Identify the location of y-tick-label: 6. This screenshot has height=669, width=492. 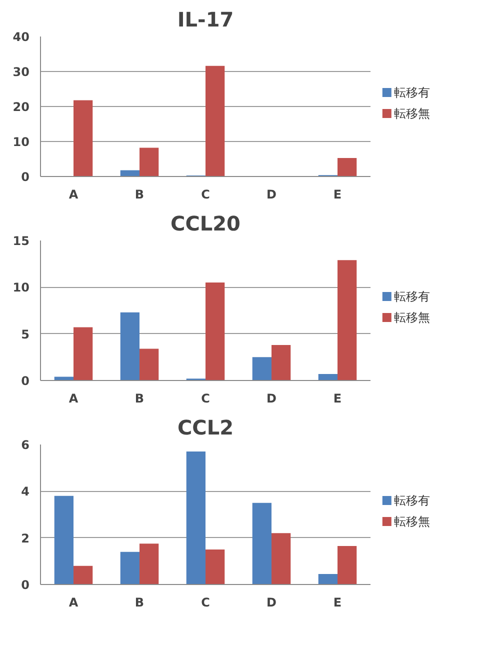
(25, 445).